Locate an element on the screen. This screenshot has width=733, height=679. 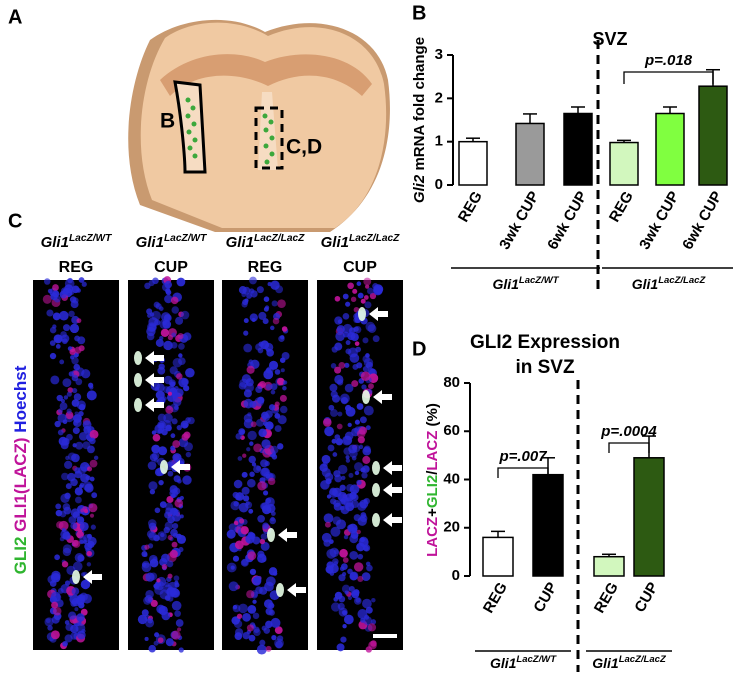
panel-label: C is located at coordinates (15, 221).